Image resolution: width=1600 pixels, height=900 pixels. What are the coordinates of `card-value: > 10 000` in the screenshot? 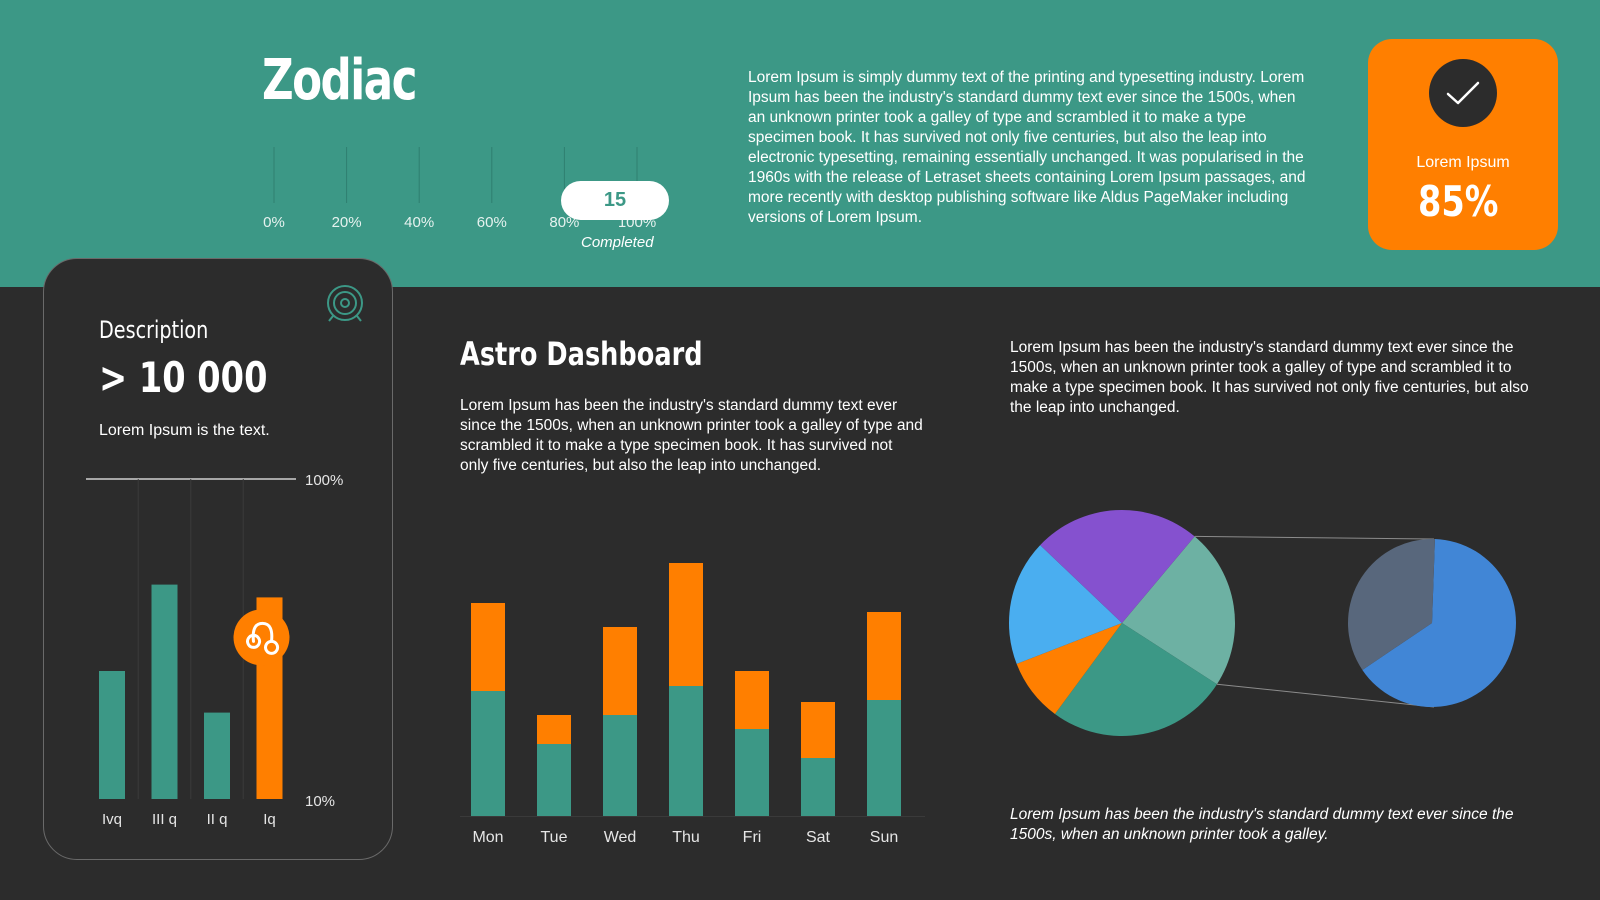 It's located at (183, 377).